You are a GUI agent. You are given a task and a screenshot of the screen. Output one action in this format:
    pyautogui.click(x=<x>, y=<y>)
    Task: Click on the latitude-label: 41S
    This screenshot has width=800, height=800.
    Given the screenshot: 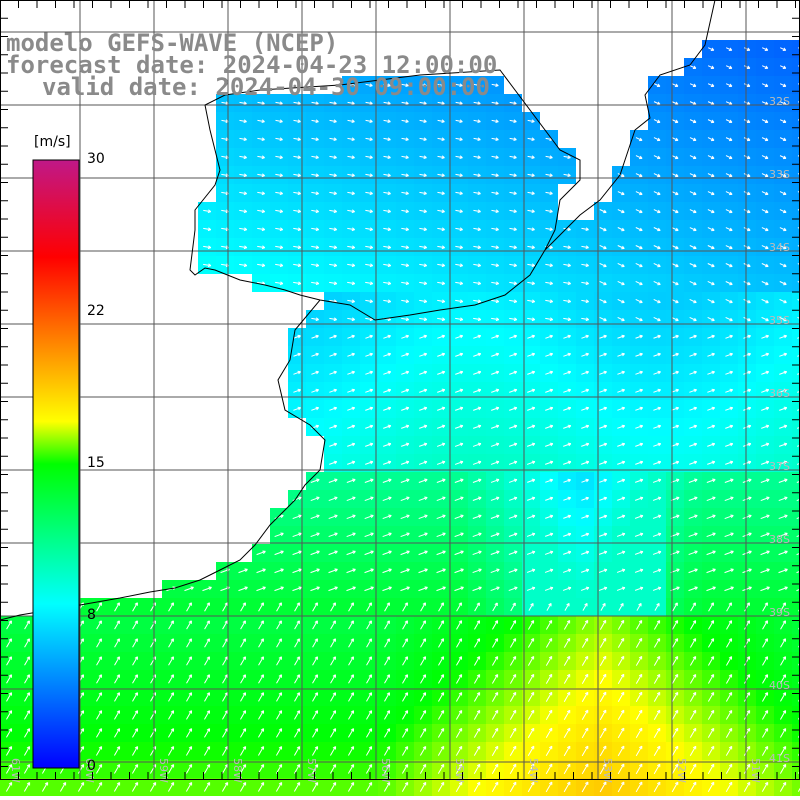 What is the action you would take?
    pyautogui.click(x=779, y=758)
    